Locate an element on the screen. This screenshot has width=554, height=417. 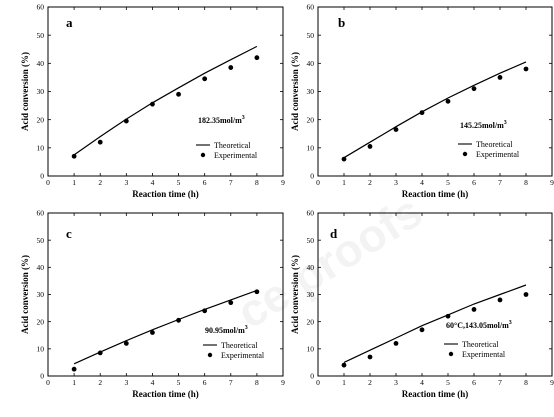
condition-label: 90.95mol/m3 is located at coordinates (226, 330).